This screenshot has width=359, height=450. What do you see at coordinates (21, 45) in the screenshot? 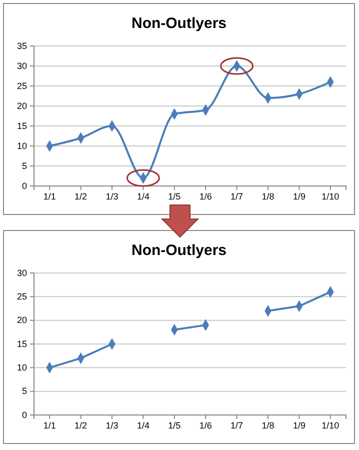
I see `y-tick-label: 35` at bounding box center [21, 45].